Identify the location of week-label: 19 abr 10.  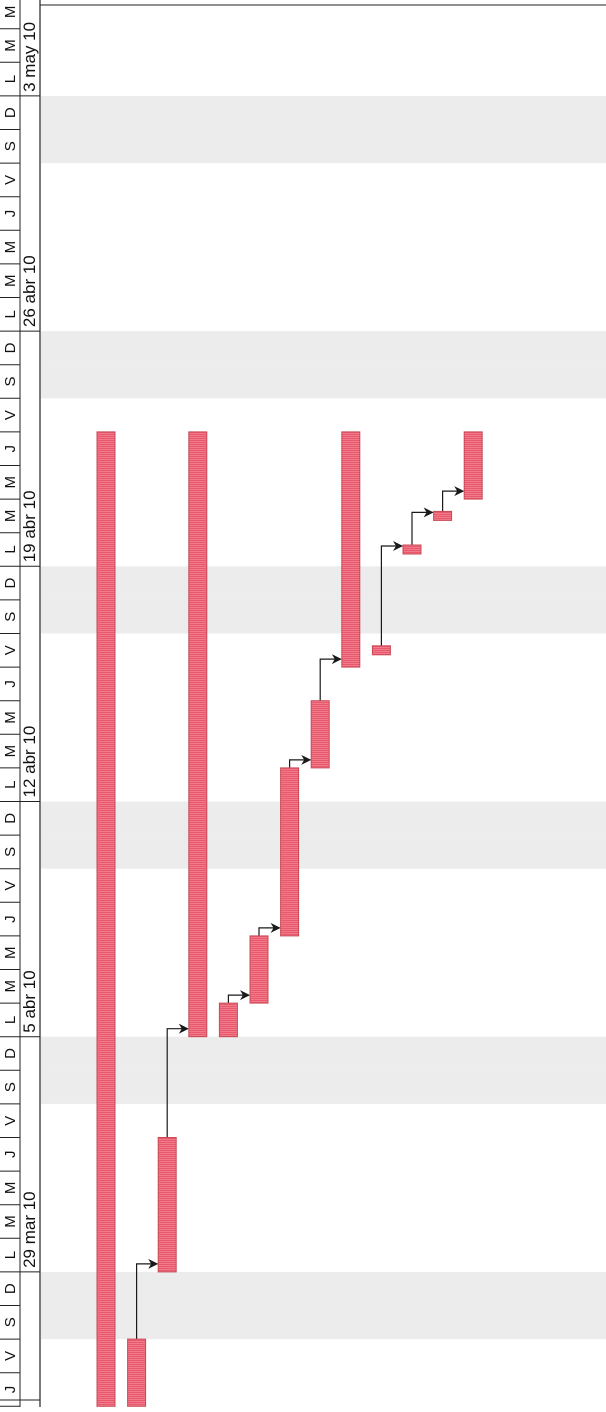
(29, 526).